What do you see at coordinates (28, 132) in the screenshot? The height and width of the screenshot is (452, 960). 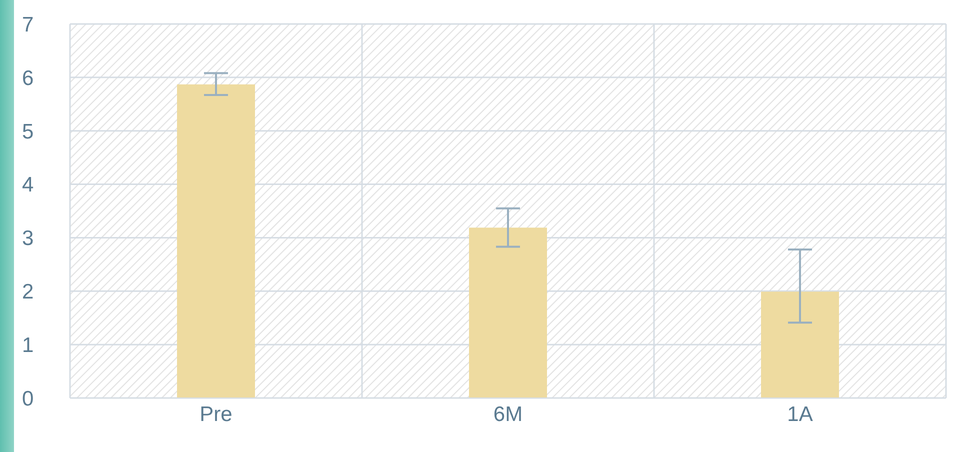 I see `y-tick-label: 5` at bounding box center [28, 132].